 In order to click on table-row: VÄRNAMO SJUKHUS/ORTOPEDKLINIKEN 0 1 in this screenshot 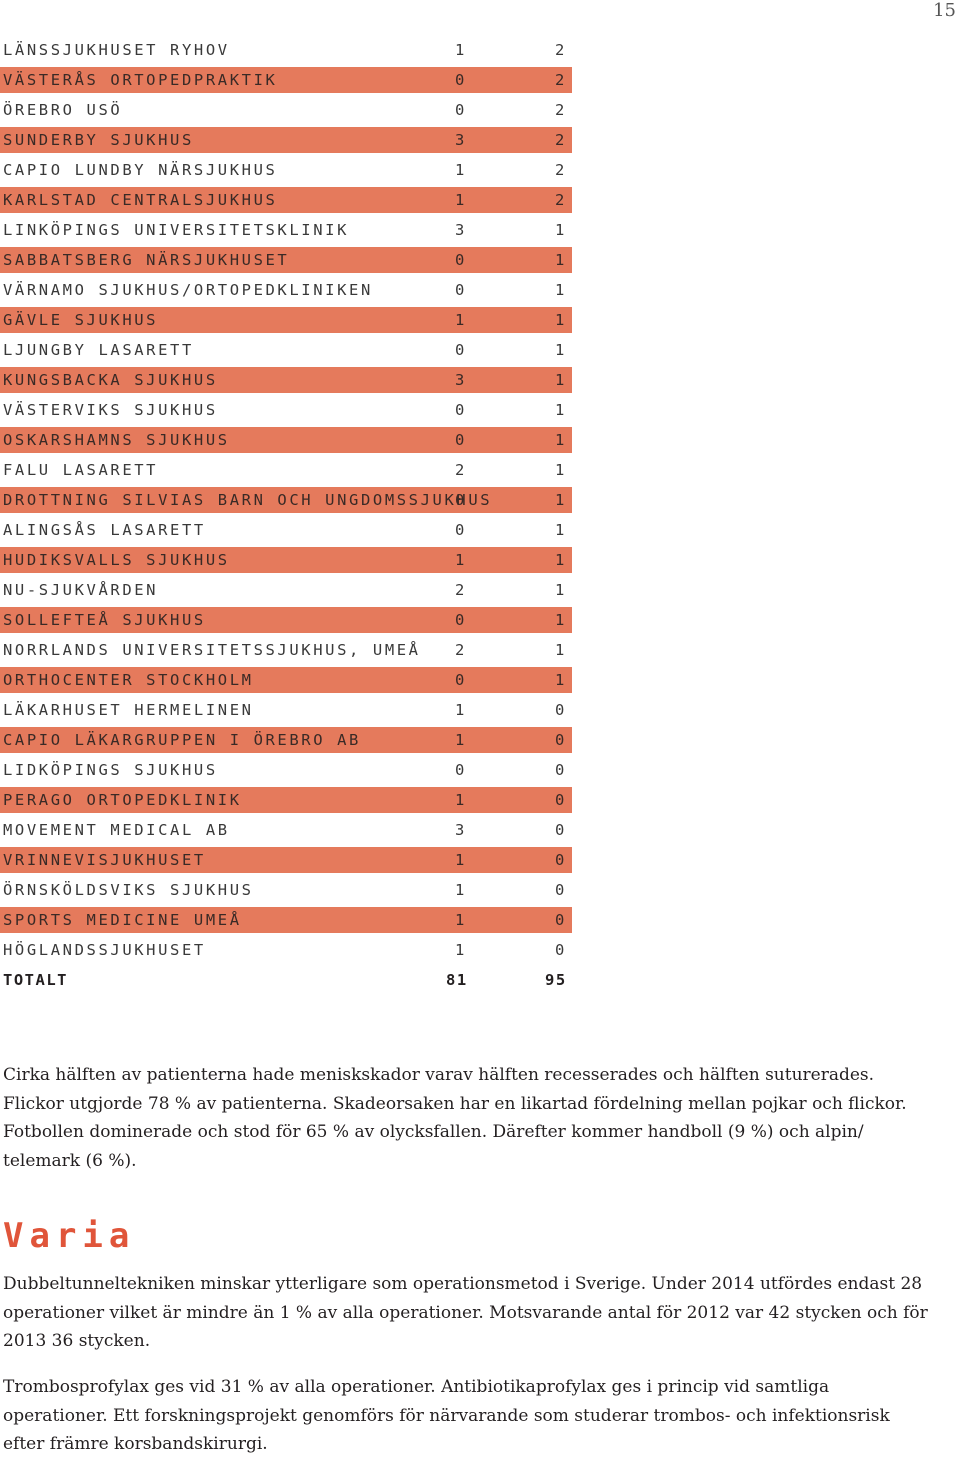, I will do `click(286, 290)`.